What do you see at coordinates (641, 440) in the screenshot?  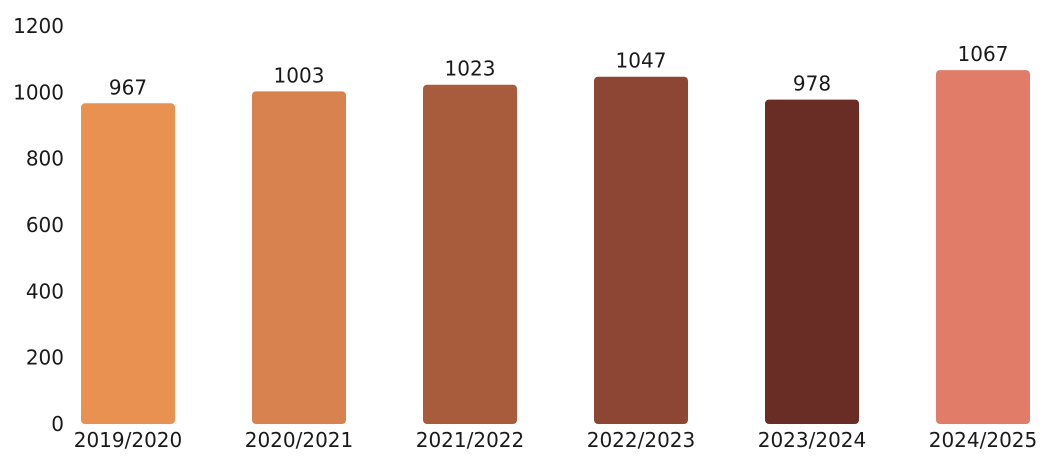 I see `x-category-label: 2022/2023` at bounding box center [641, 440].